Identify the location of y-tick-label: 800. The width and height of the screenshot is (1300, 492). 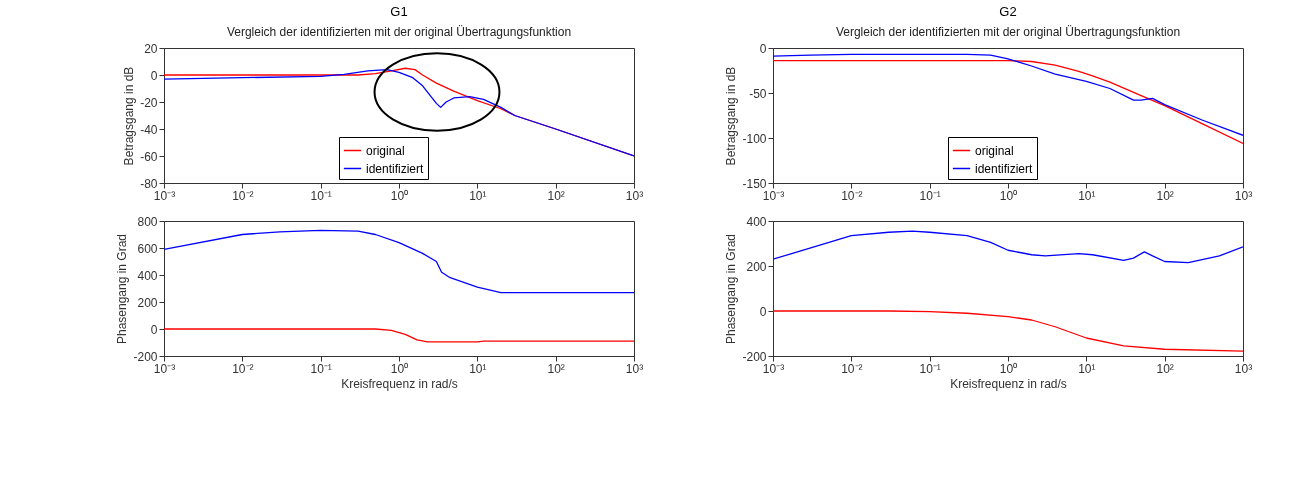
(147, 221).